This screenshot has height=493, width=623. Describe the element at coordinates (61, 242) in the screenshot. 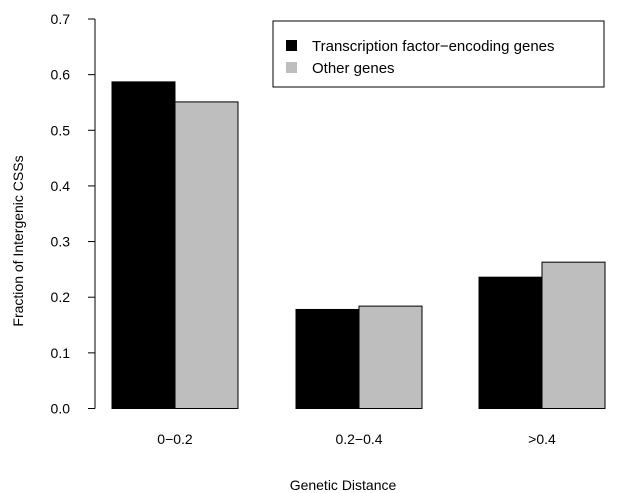

I see `y-tick-label: 0.3` at that location.